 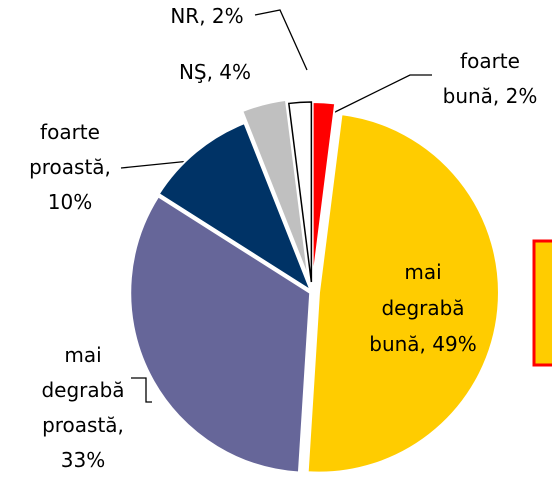 What do you see at coordinates (83, 460) in the screenshot?
I see `data-label-line: 33%` at bounding box center [83, 460].